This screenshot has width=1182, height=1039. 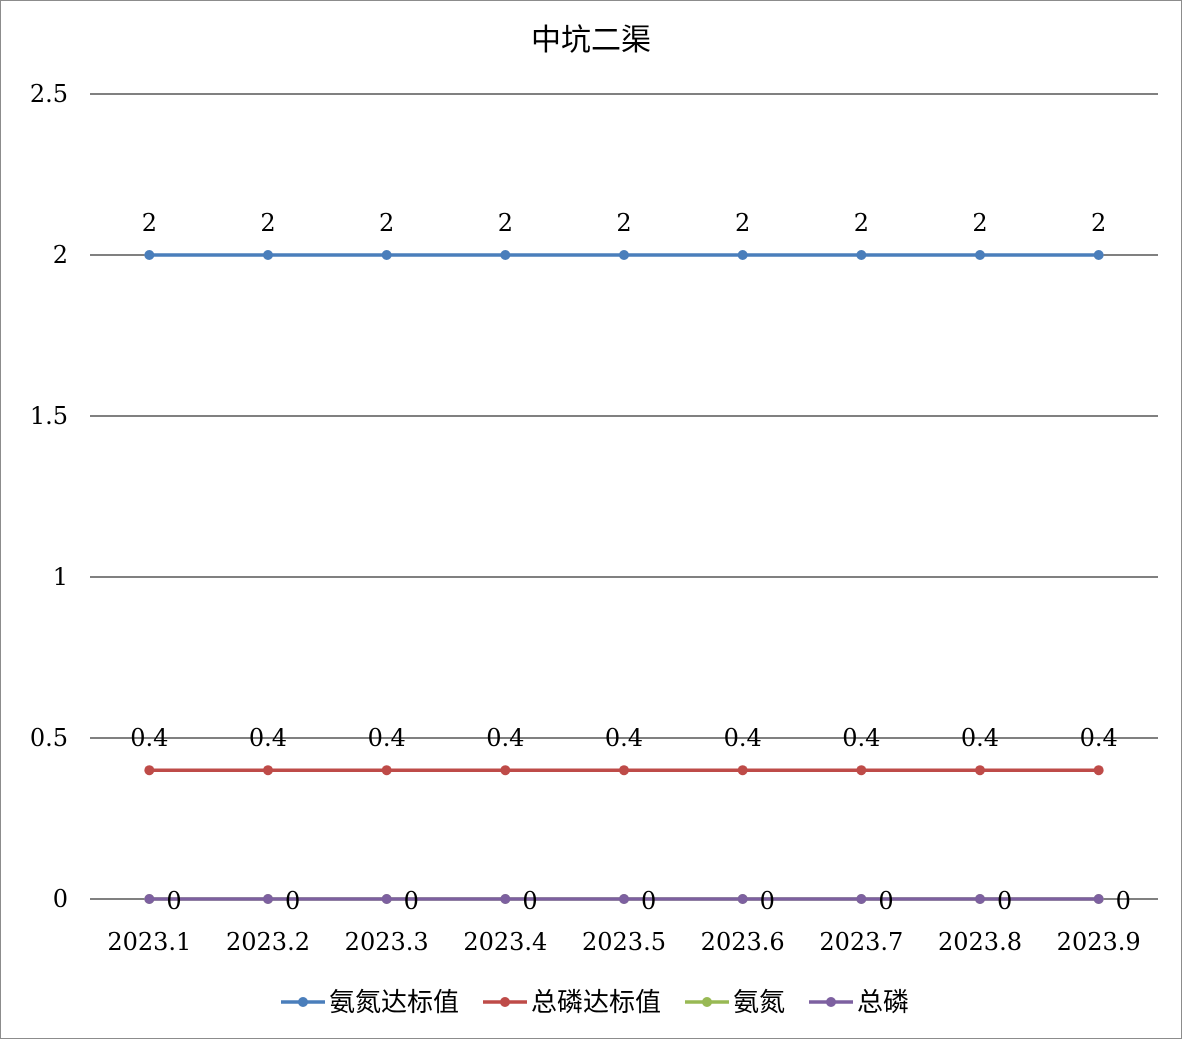 I want to click on legend-item-2: 氨氮, so click(x=735, y=1003).